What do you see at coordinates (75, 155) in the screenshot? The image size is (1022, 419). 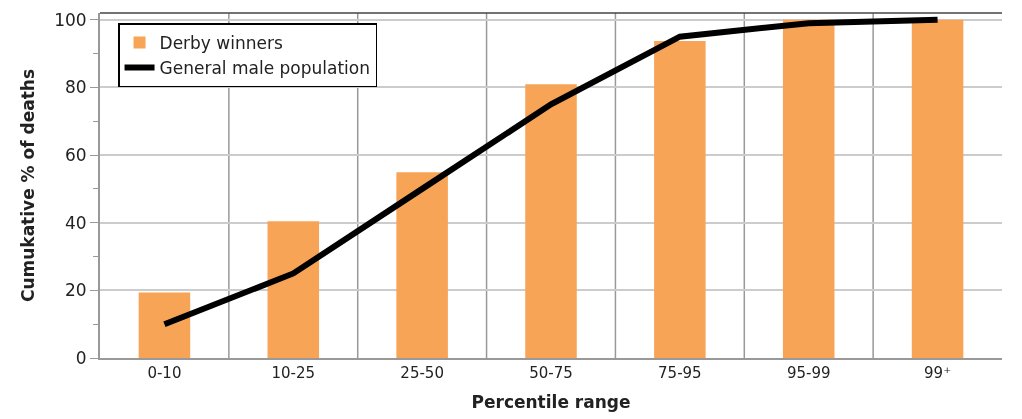 I see `y-tick-label: 60` at bounding box center [75, 155].